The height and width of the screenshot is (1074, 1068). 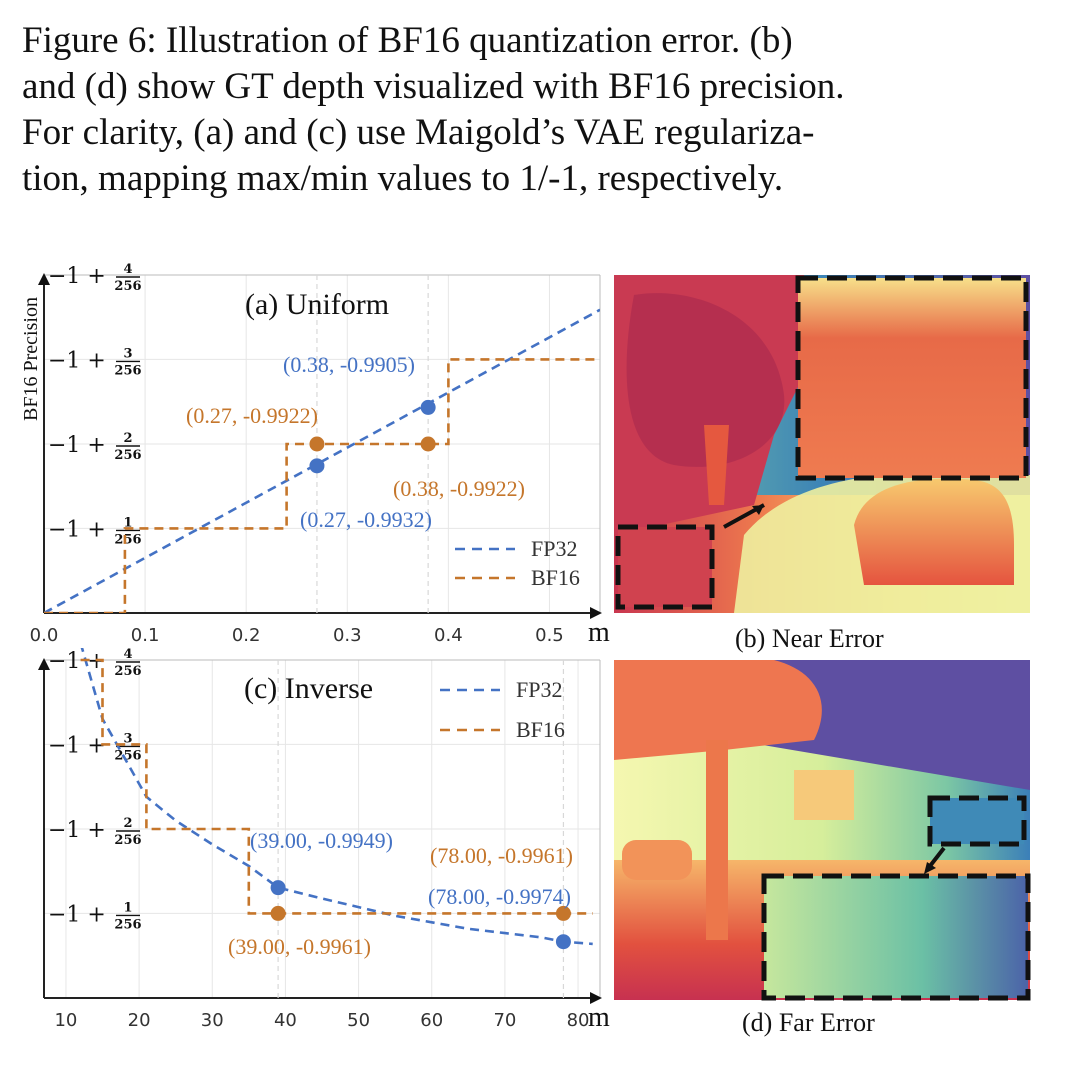 I want to click on x-tick-label: 10, so click(x=65, y=1020).